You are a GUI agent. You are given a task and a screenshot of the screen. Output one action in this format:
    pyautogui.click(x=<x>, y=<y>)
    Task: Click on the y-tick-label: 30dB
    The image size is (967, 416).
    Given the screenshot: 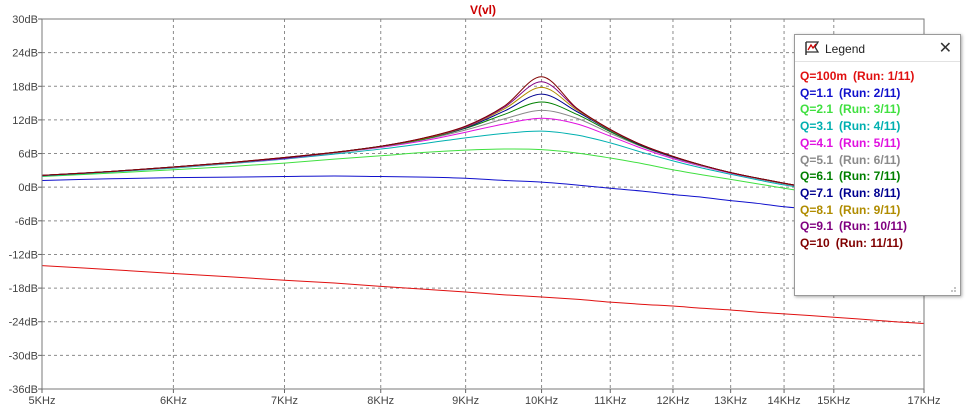 What is the action you would take?
    pyautogui.click(x=25, y=20)
    